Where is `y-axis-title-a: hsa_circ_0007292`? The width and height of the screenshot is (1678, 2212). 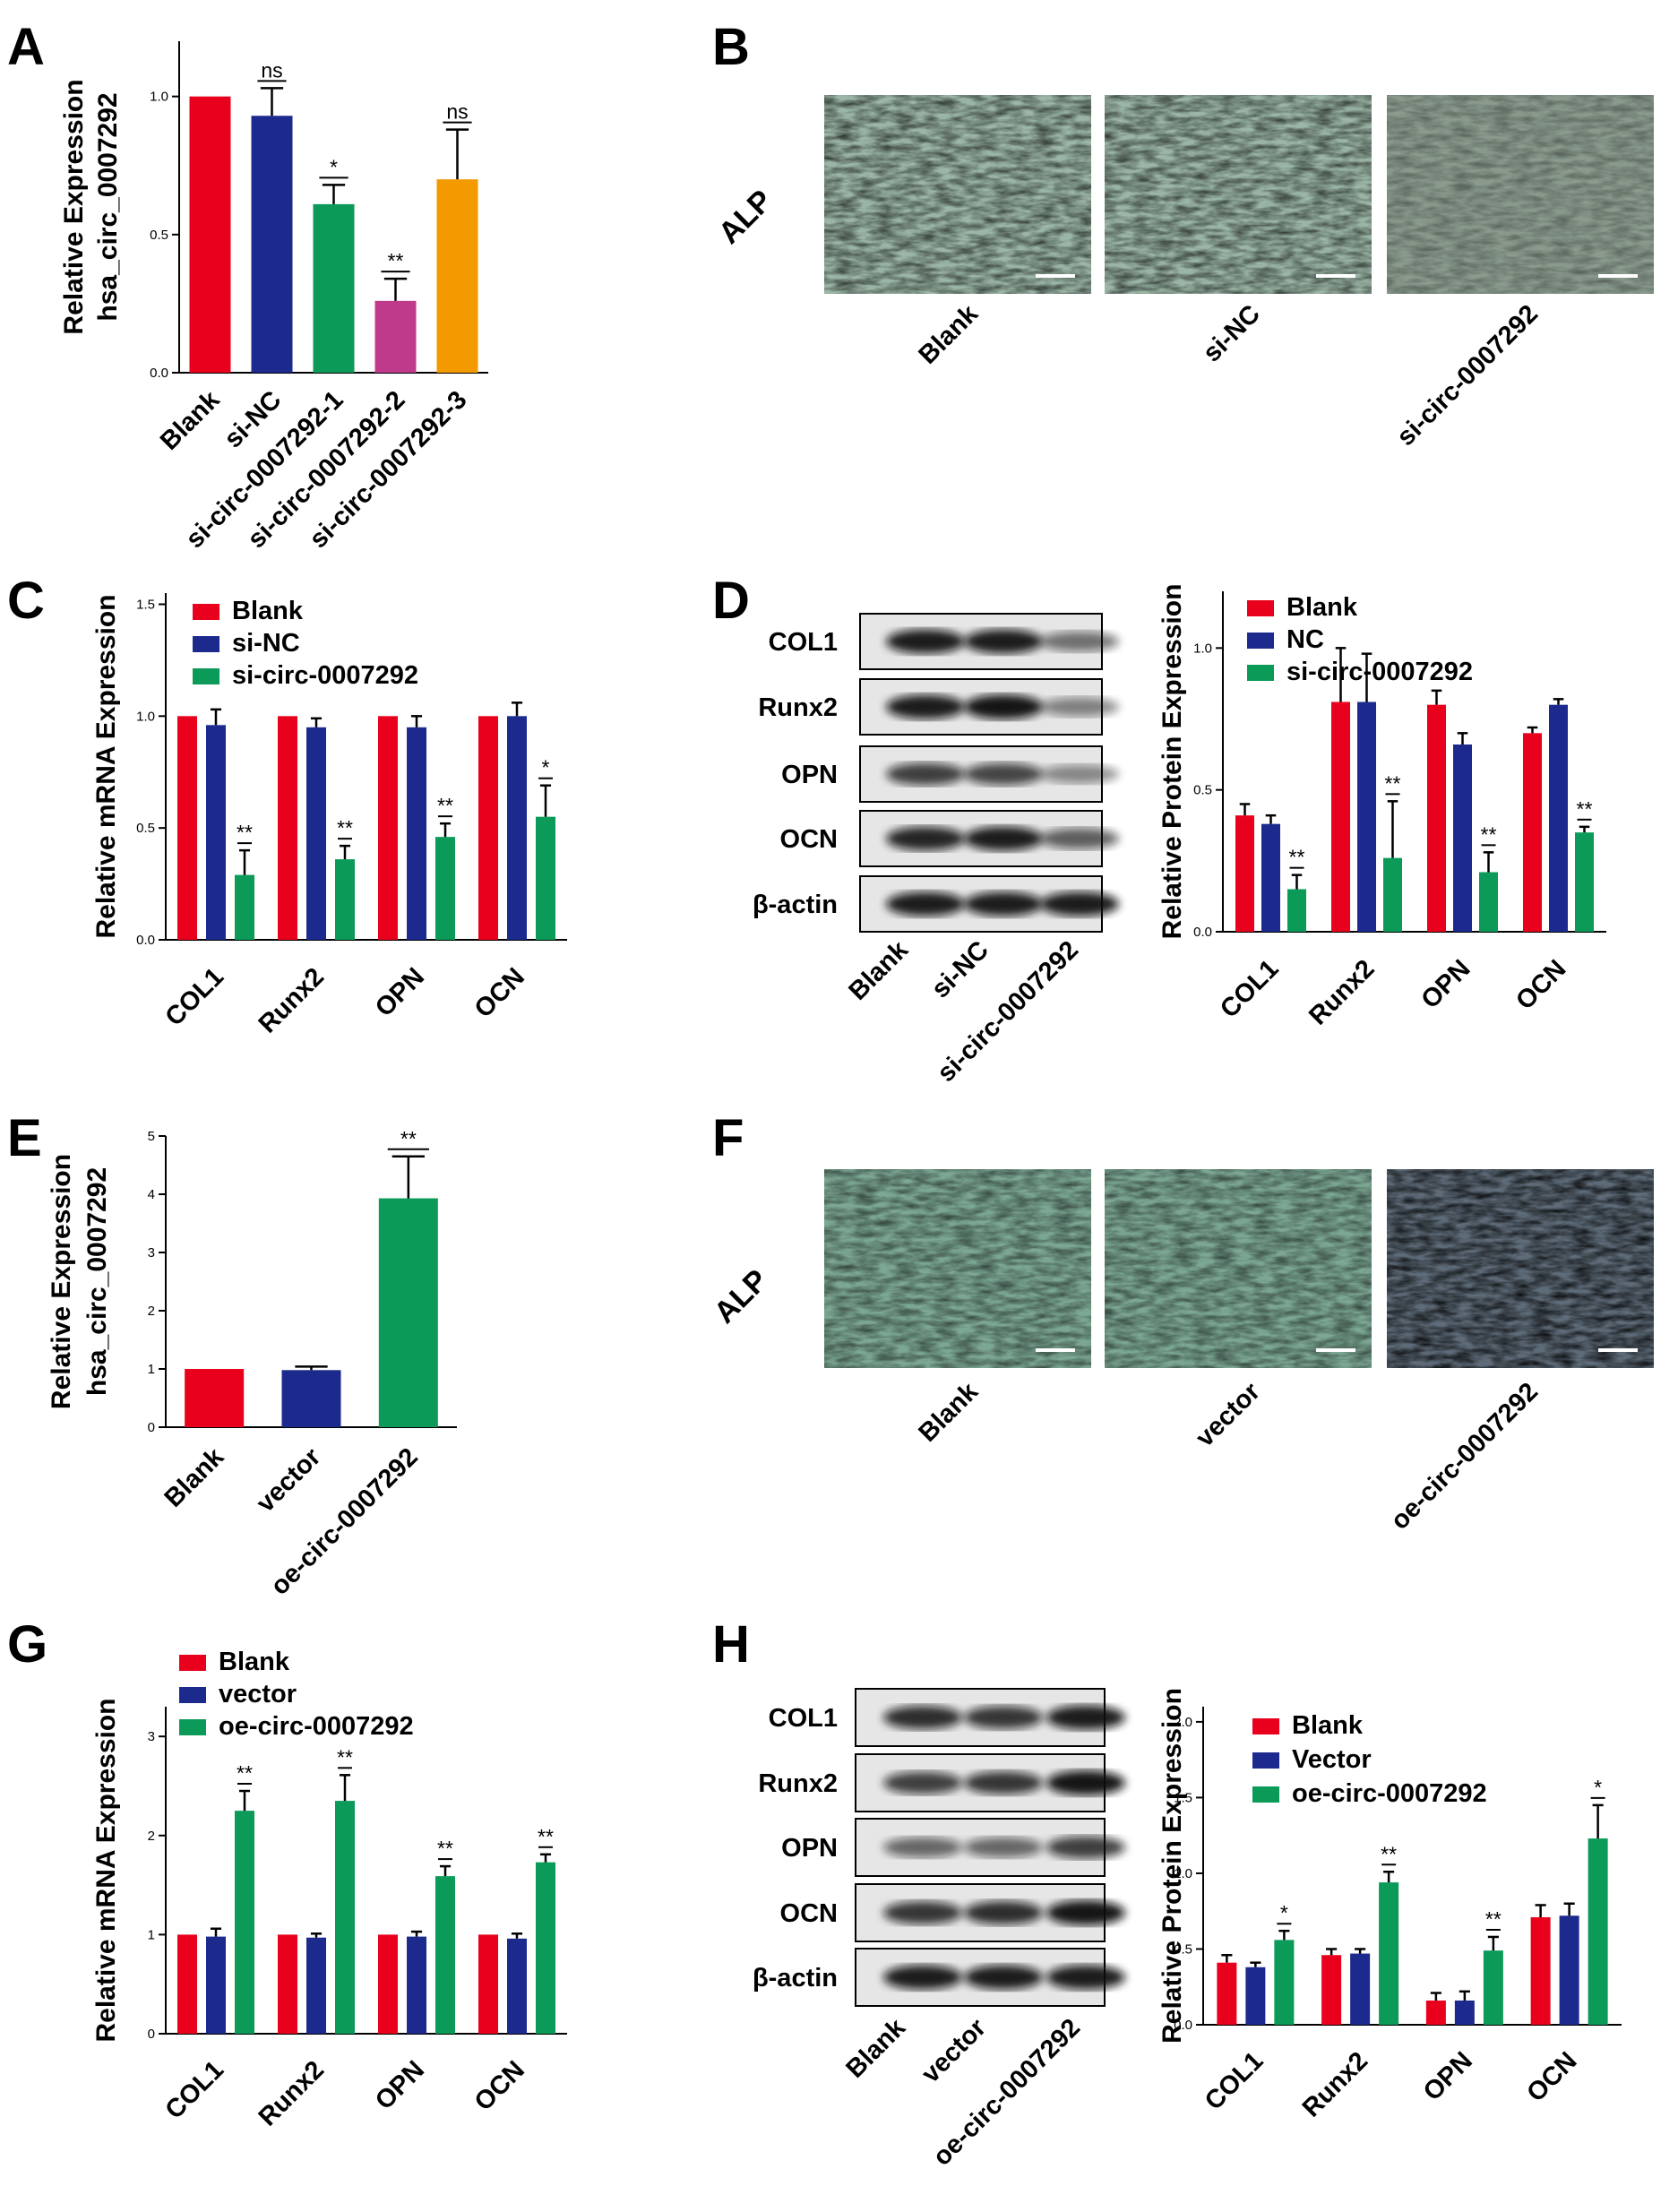 y-axis-title-a: hsa_circ_0007292 is located at coordinates (108, 206).